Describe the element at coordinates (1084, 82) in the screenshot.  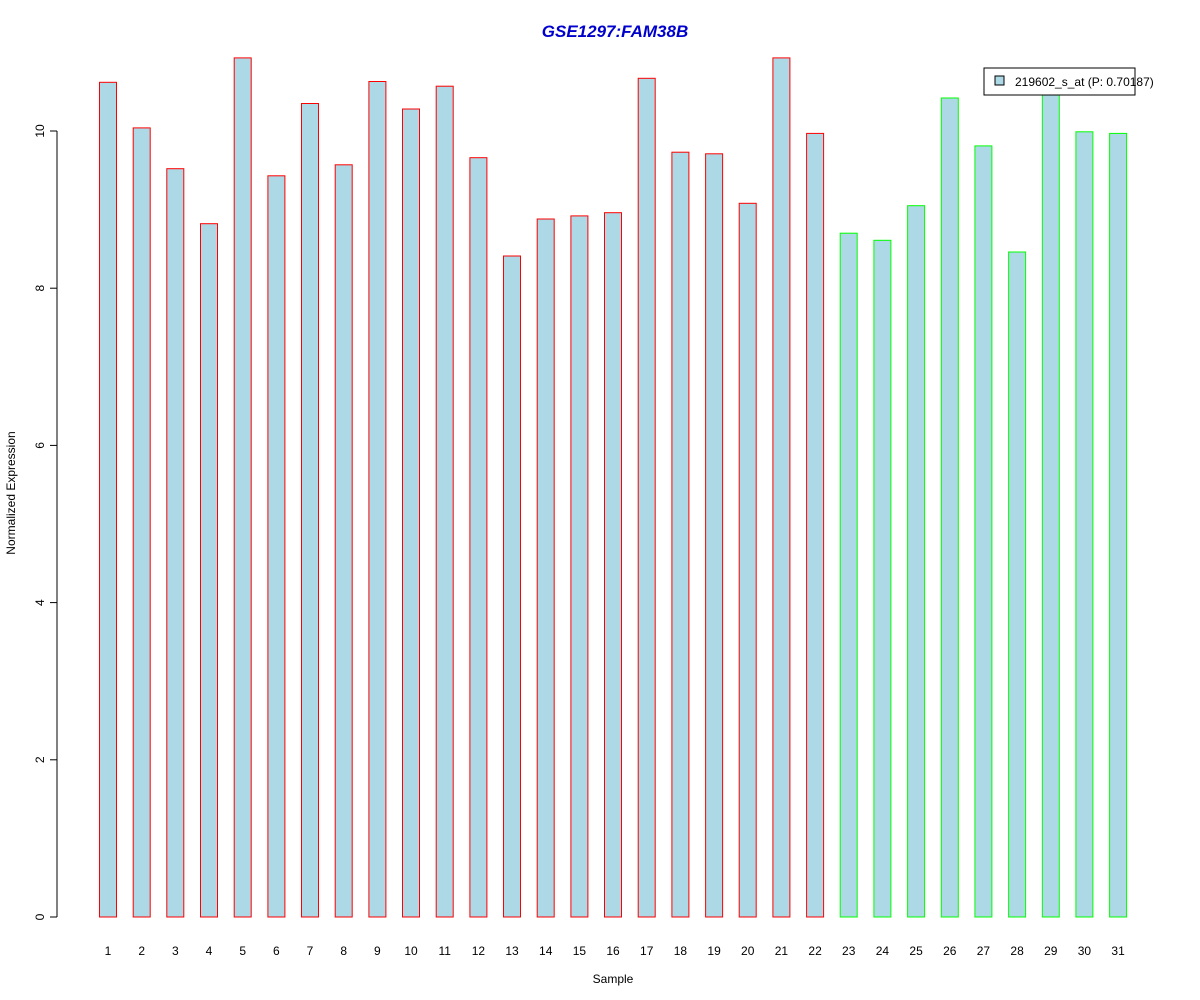
I see `legend-label: 219602_s_at (P: 0.70187)` at that location.